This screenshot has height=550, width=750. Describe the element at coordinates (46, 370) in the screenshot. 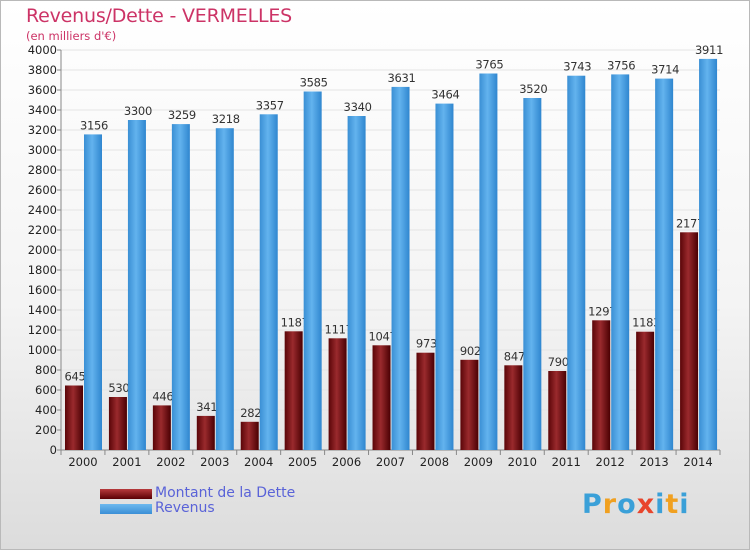

I see `y-tick-label: 800` at that location.